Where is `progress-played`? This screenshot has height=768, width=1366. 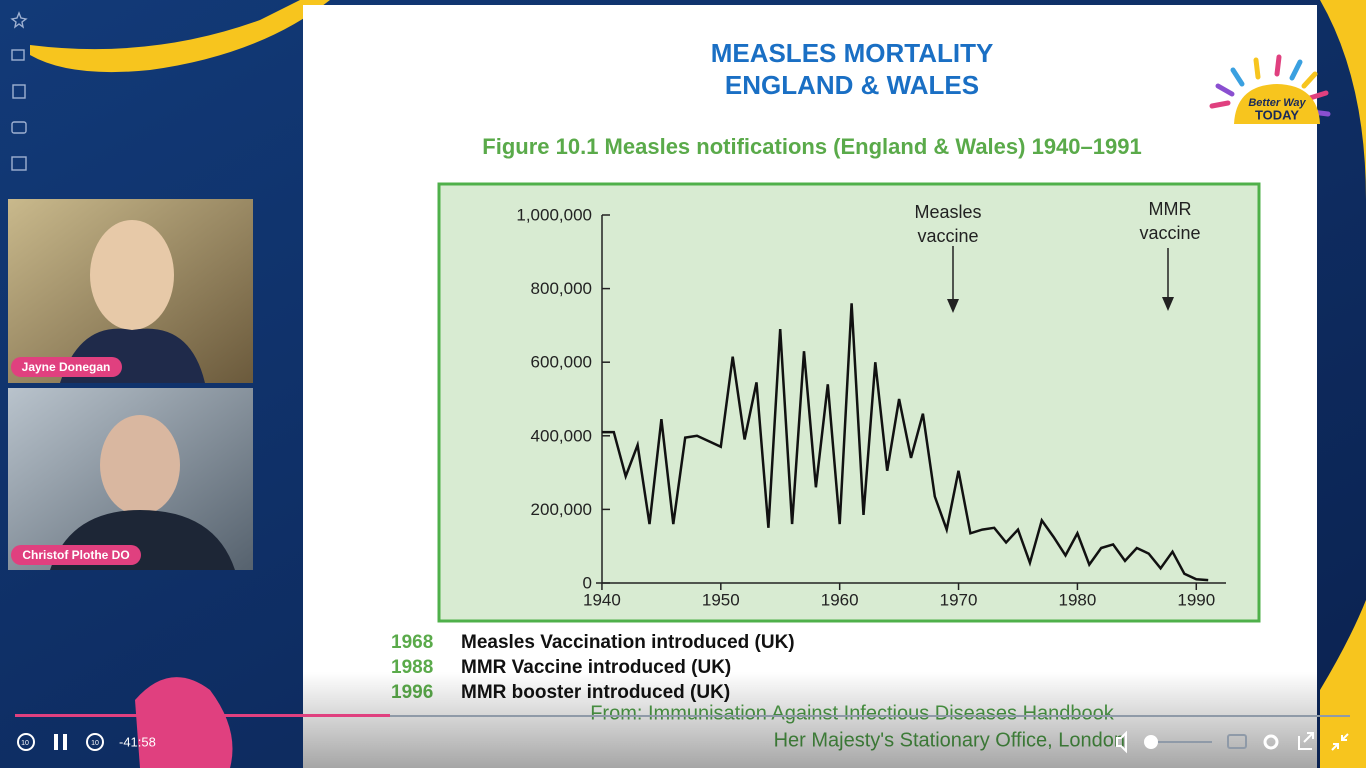
progress-played is located at coordinates (202, 715).